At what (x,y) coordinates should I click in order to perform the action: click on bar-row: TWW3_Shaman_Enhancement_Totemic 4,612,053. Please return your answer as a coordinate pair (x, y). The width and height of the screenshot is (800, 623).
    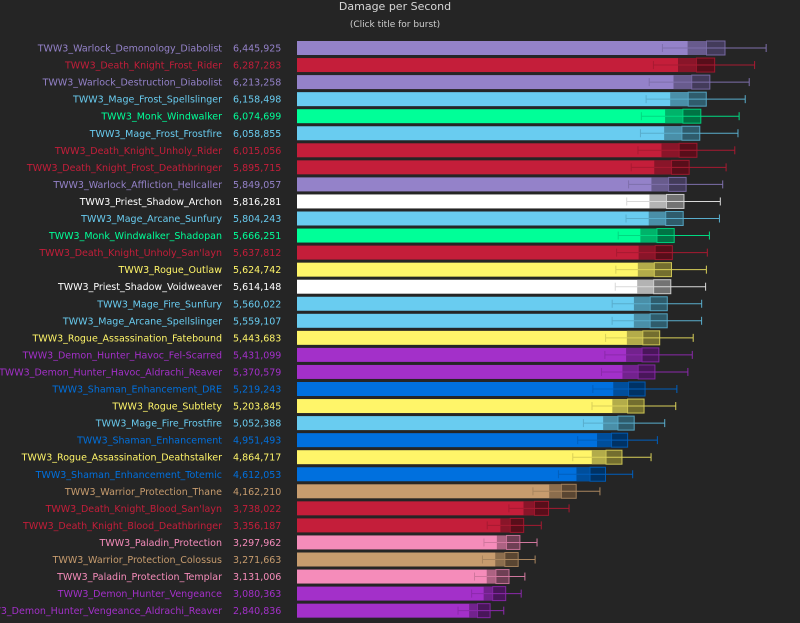
    Looking at the image, I should click on (334, 474).